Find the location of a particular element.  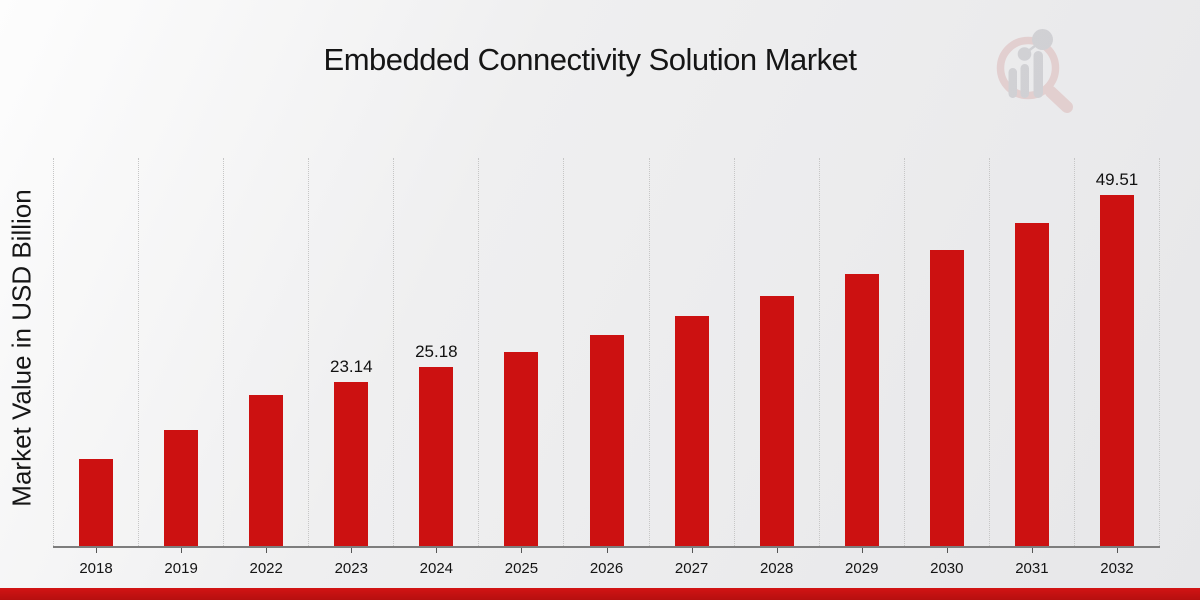

plot-slot: 49.51 2032 is located at coordinates (1117, 367).